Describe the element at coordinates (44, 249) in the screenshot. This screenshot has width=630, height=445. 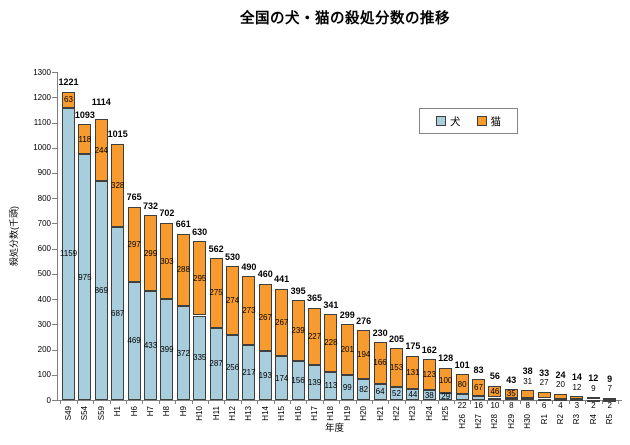
I see `y-axis-tick-label: 600` at that location.